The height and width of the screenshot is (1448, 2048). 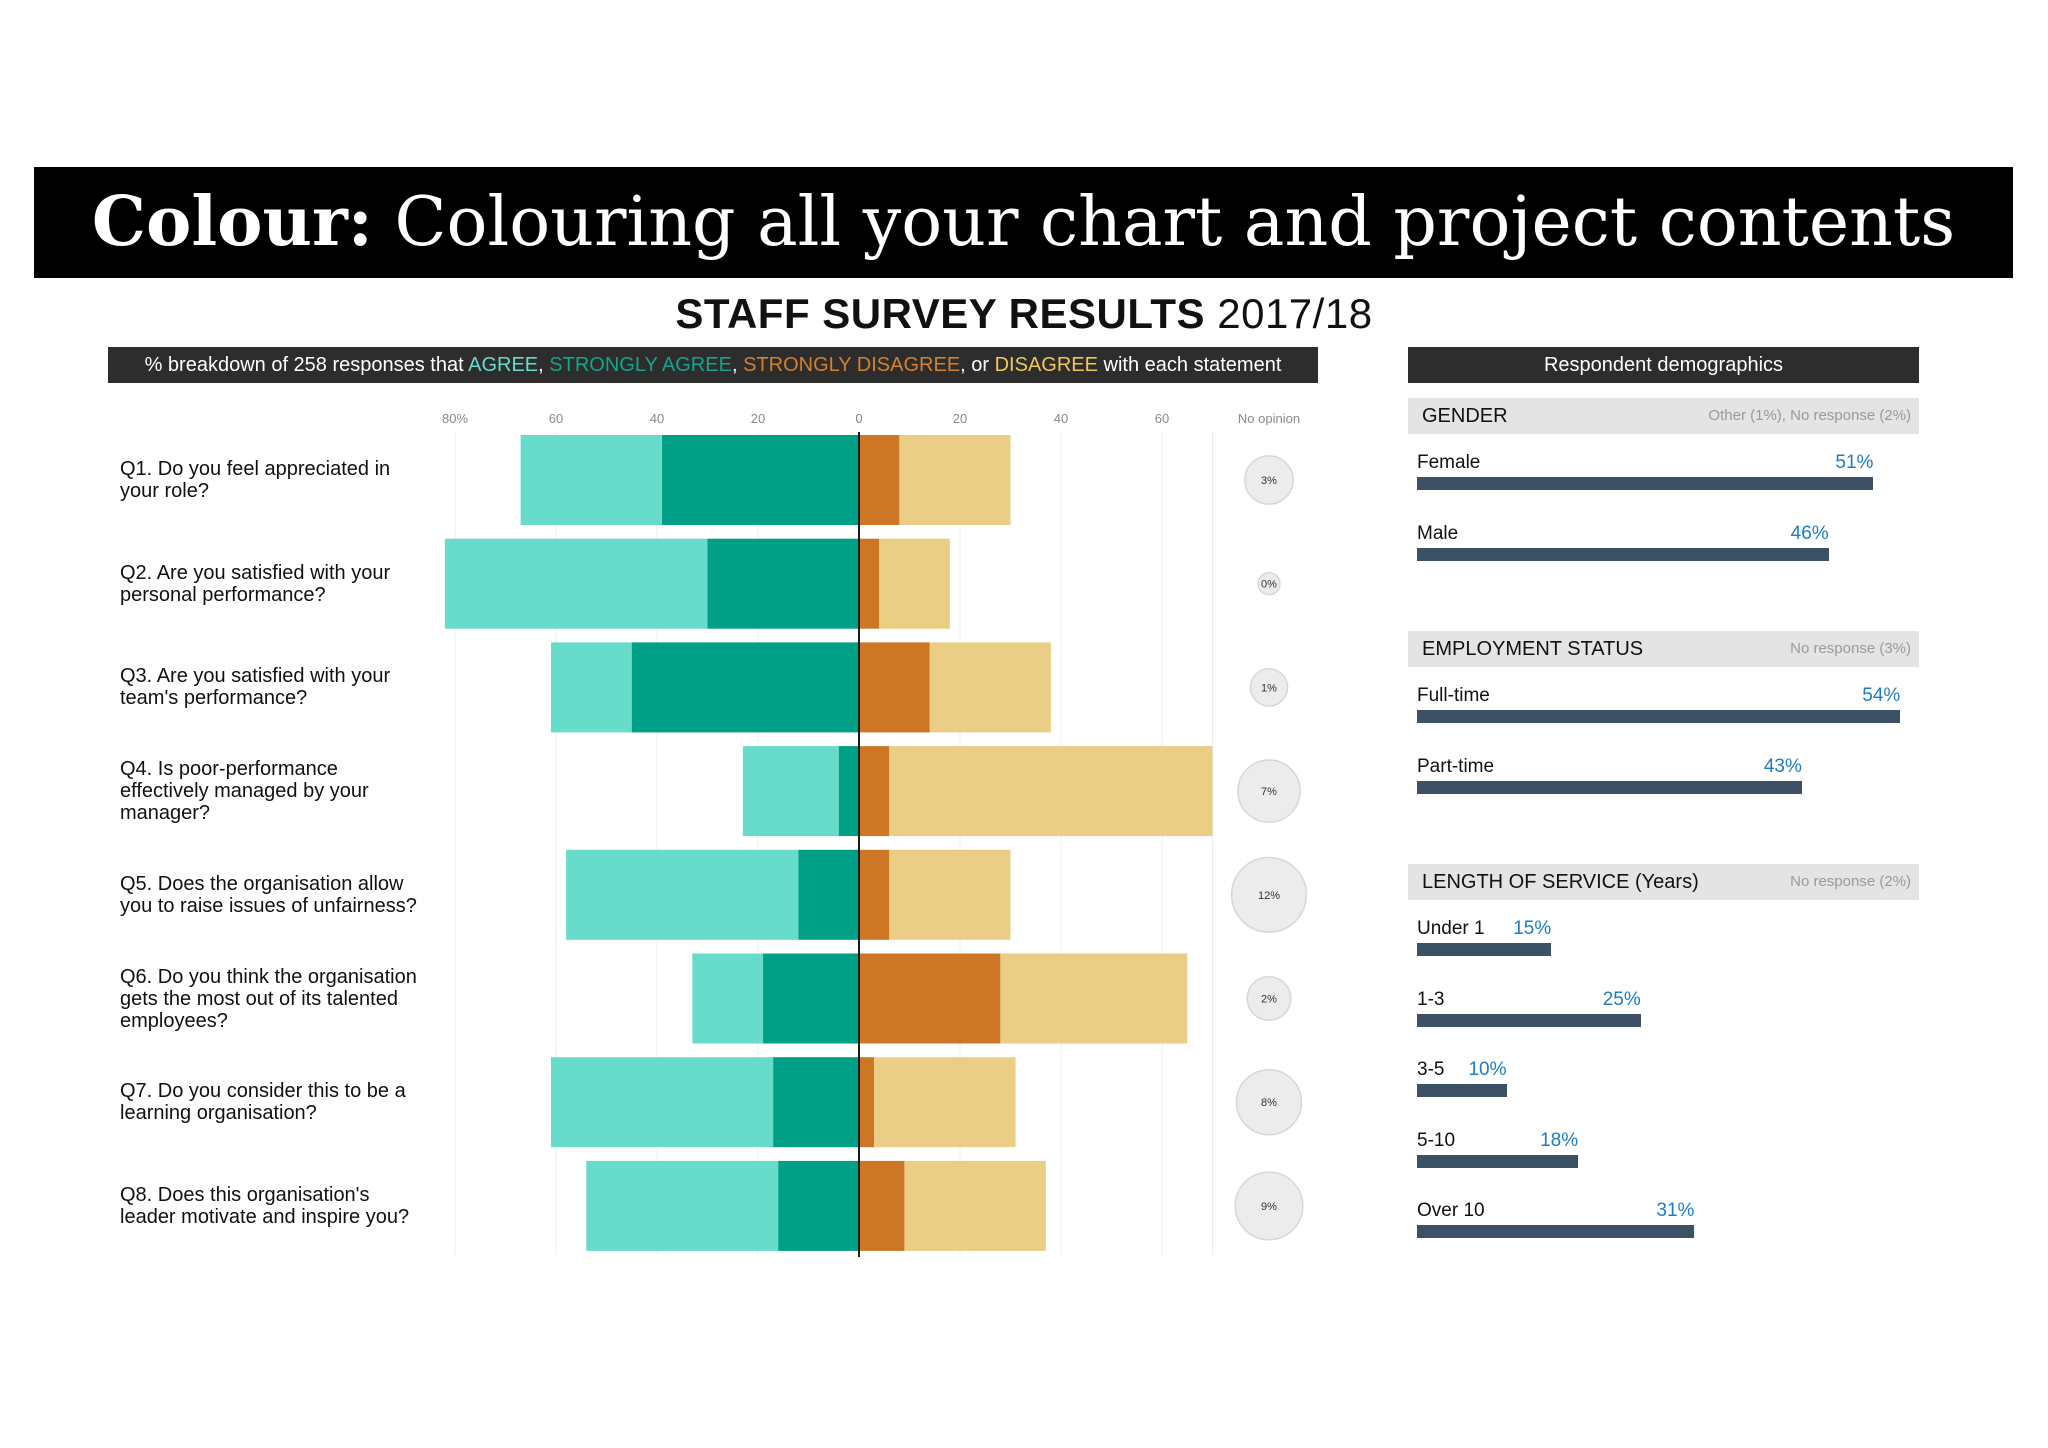 What do you see at coordinates (1809, 415) in the screenshot?
I see `section-note: Other (1%), No response (2%)` at bounding box center [1809, 415].